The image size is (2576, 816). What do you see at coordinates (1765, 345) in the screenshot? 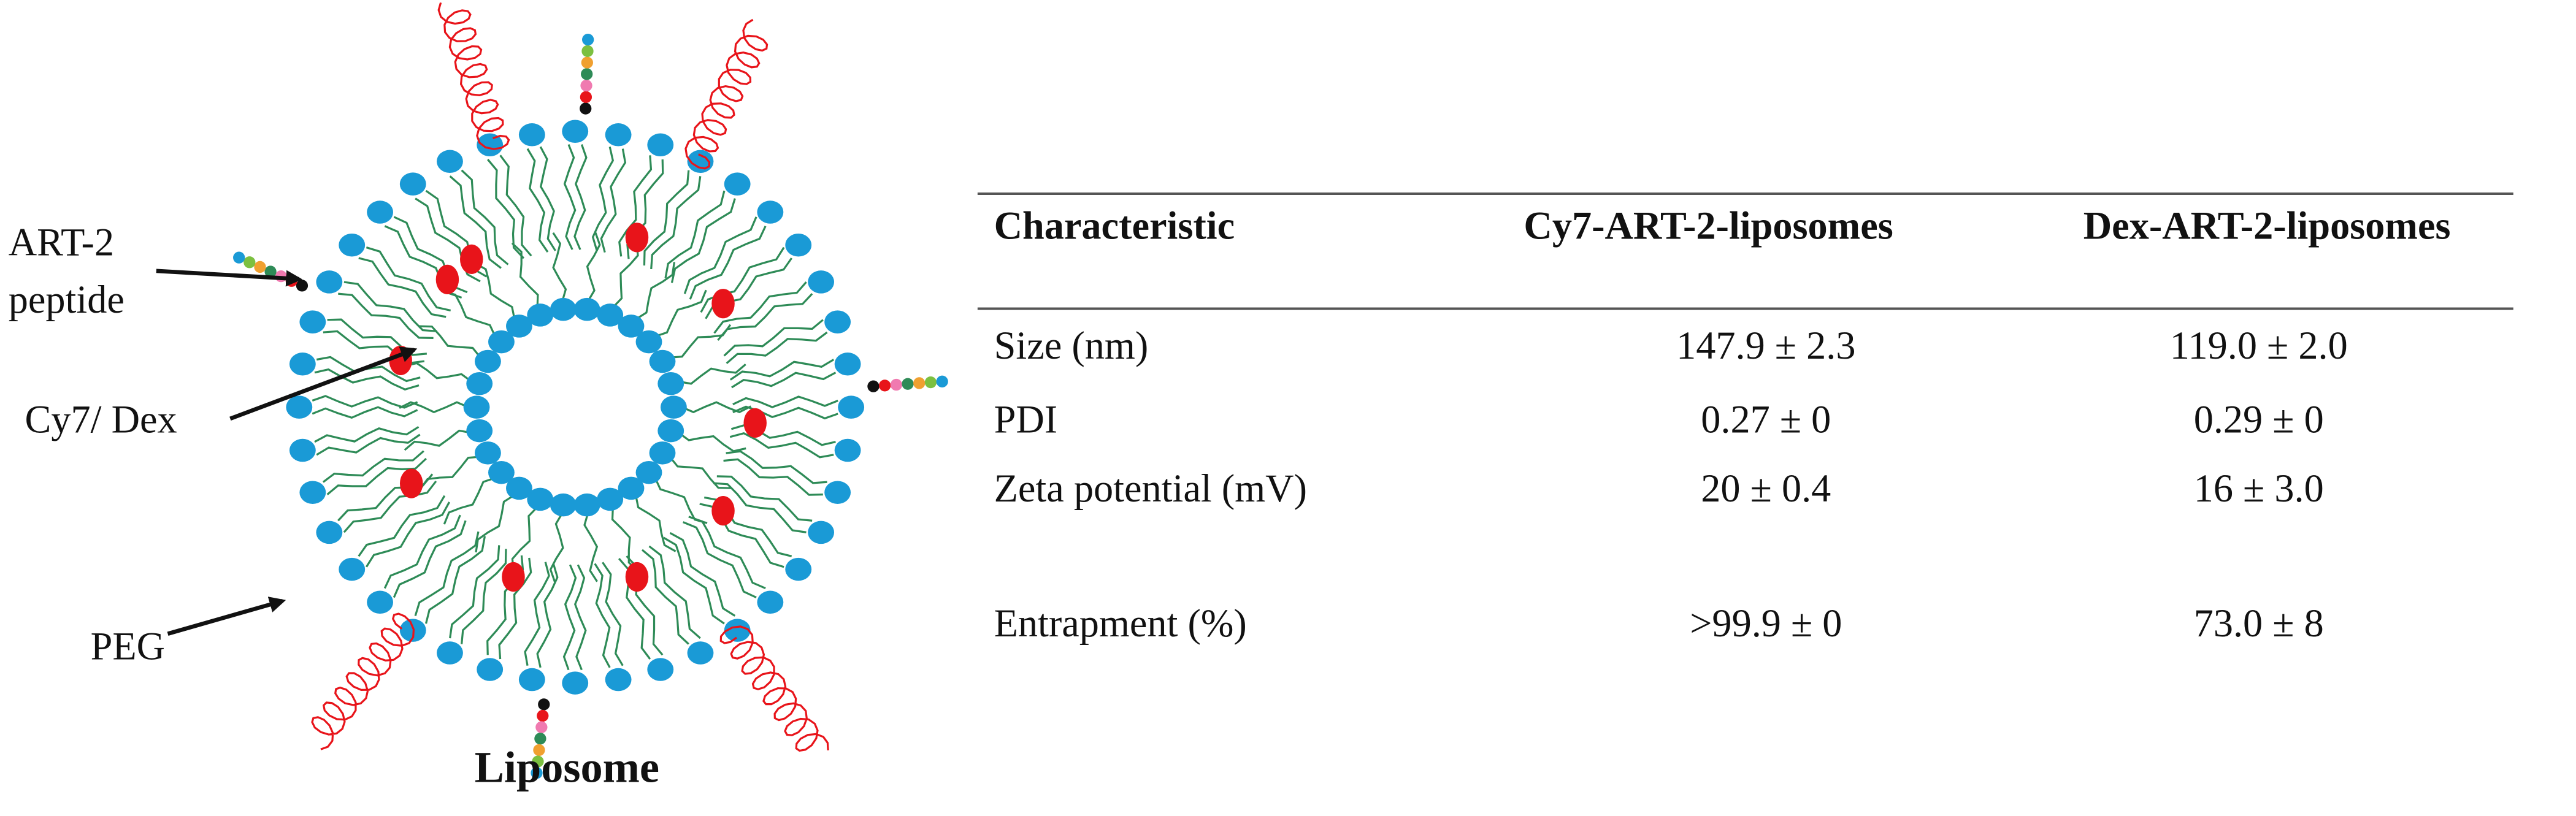
I see `table-cell: 147.9 ± 2.3` at bounding box center [1765, 345].